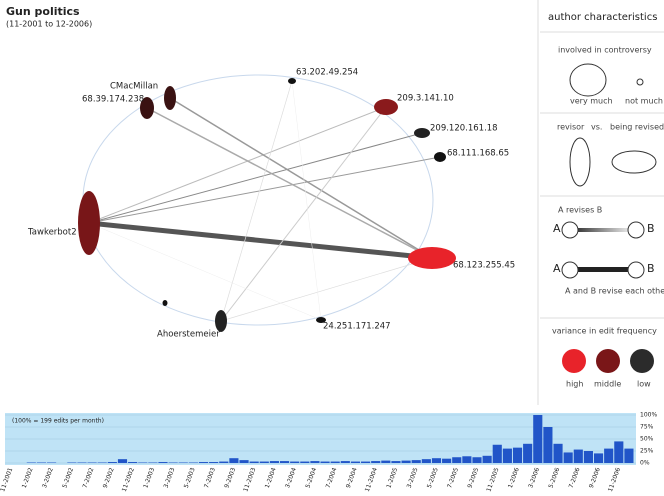 This screenshot has height=496, width=664. I want to click on node-label: 24.251.171.247, so click(357, 327).